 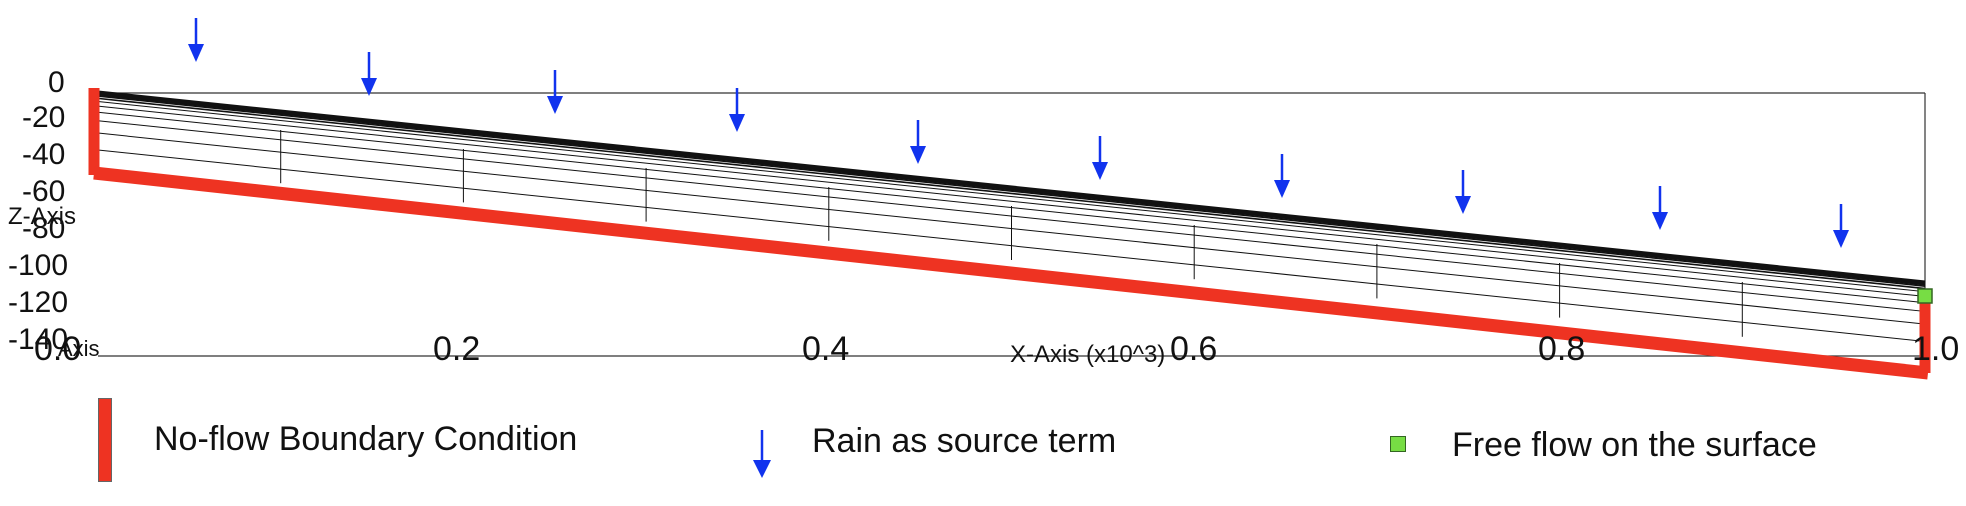 I want to click on z-tick: -40, so click(x=43, y=154).